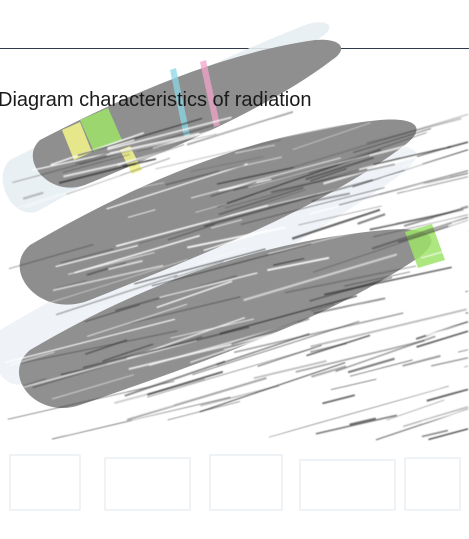  What do you see at coordinates (234, 48) in the screenshot?
I see `header-rule` at bounding box center [234, 48].